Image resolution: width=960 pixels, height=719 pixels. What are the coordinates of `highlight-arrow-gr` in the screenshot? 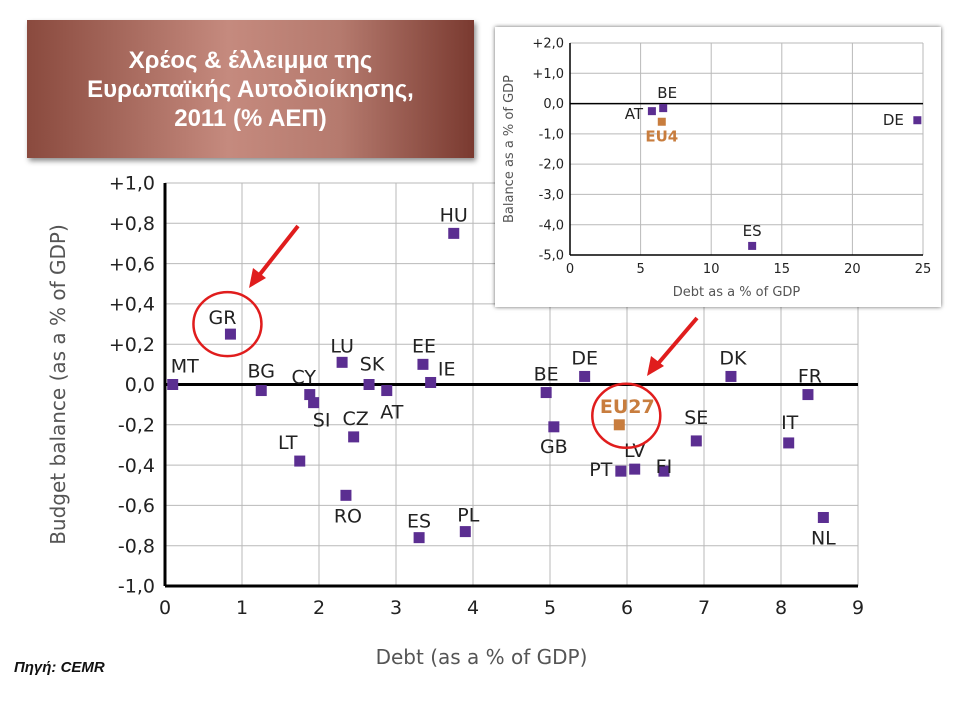 It's located at (277, 252).